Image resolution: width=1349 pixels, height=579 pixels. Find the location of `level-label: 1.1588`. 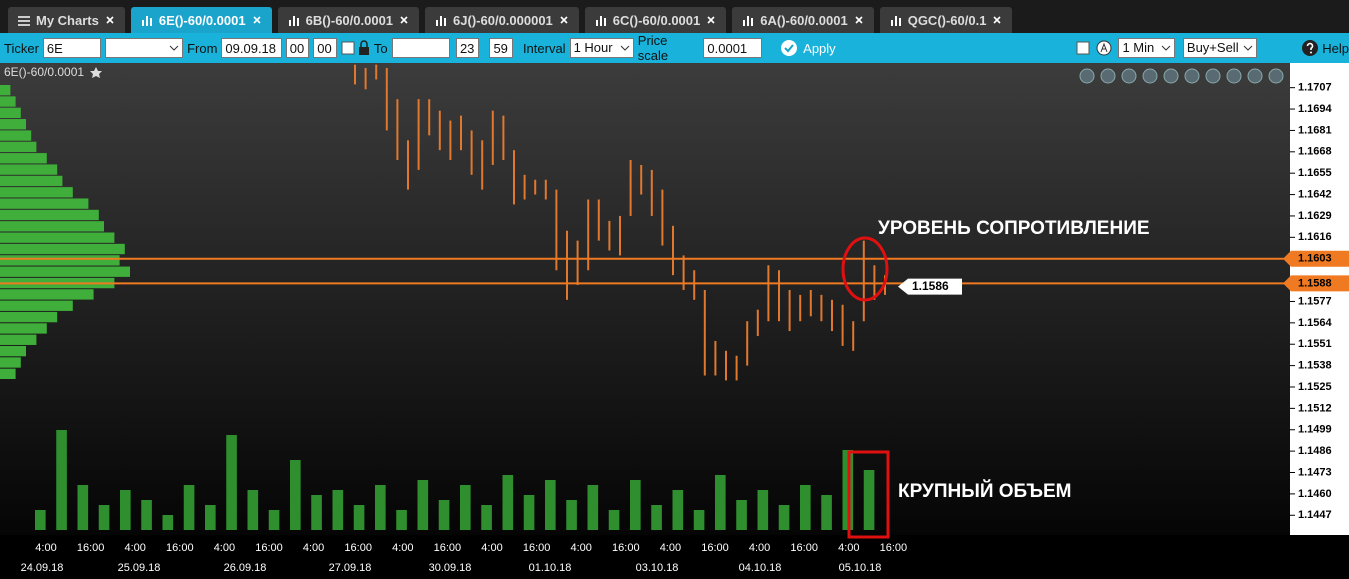

level-label: 1.1588 is located at coordinates (1315, 283).